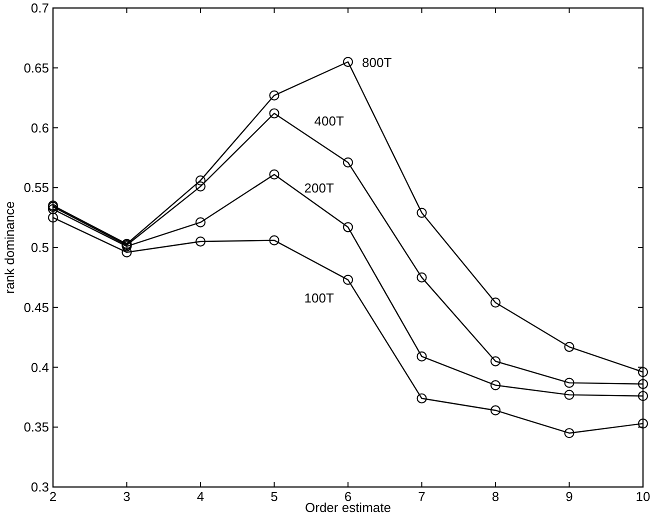 The width and height of the screenshot is (653, 514). What do you see at coordinates (36, 307) in the screenshot?
I see `y-tick-label: 0.45` at bounding box center [36, 307].